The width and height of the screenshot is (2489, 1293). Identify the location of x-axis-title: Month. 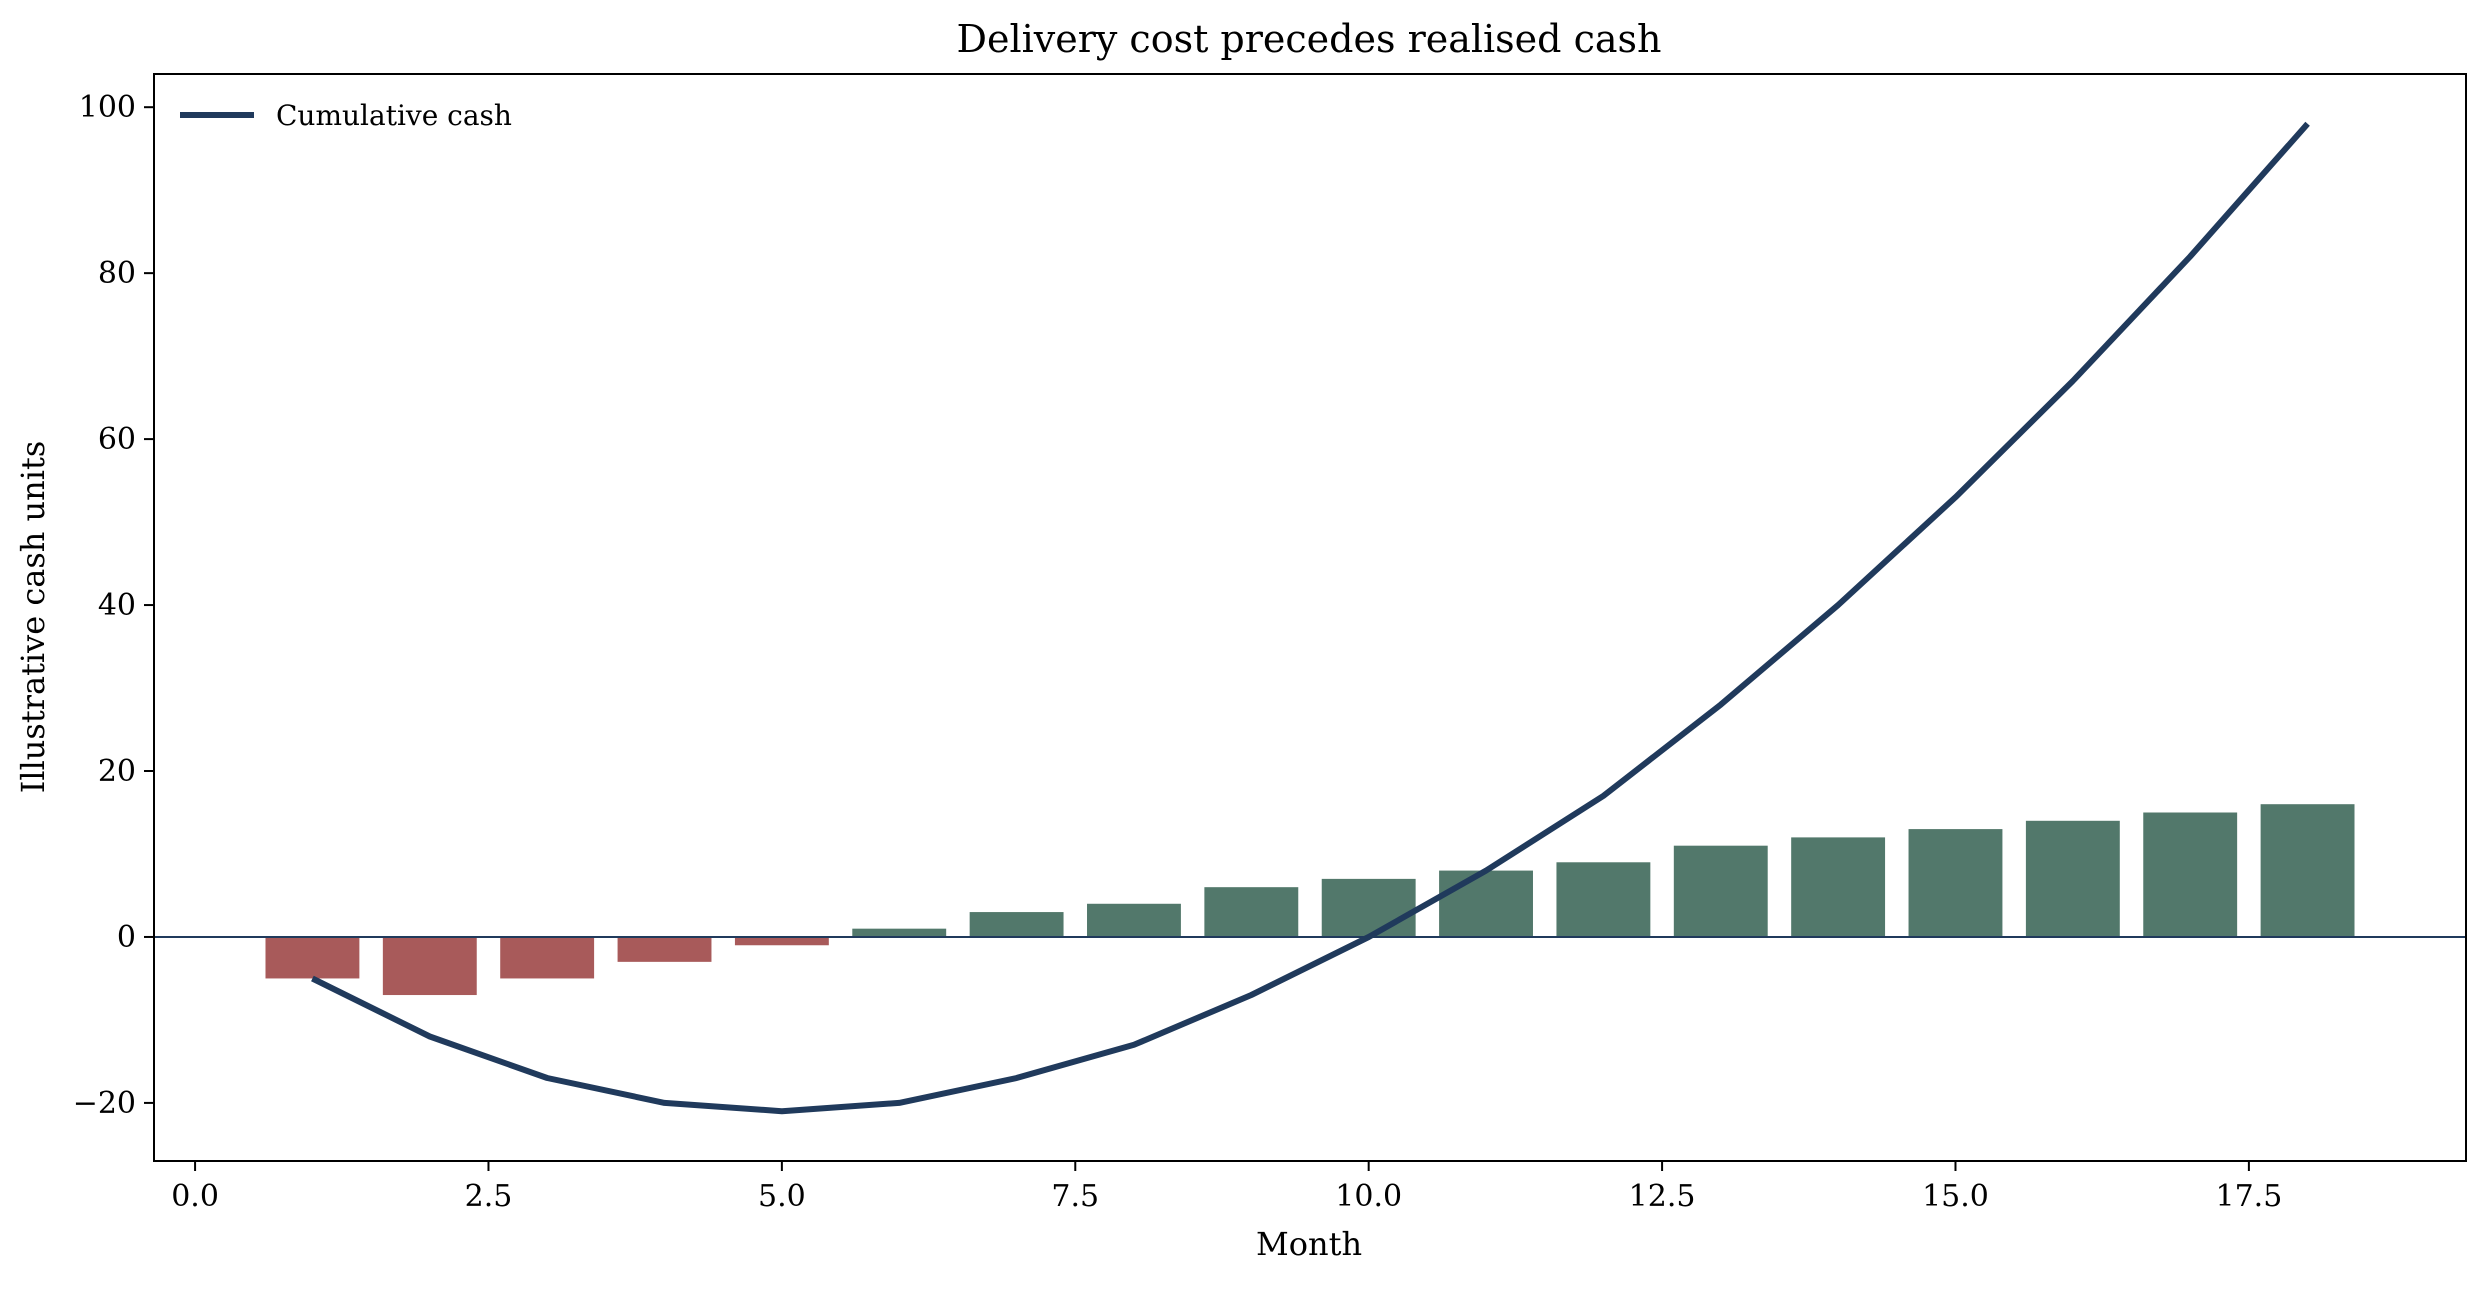
(1309, 1244).